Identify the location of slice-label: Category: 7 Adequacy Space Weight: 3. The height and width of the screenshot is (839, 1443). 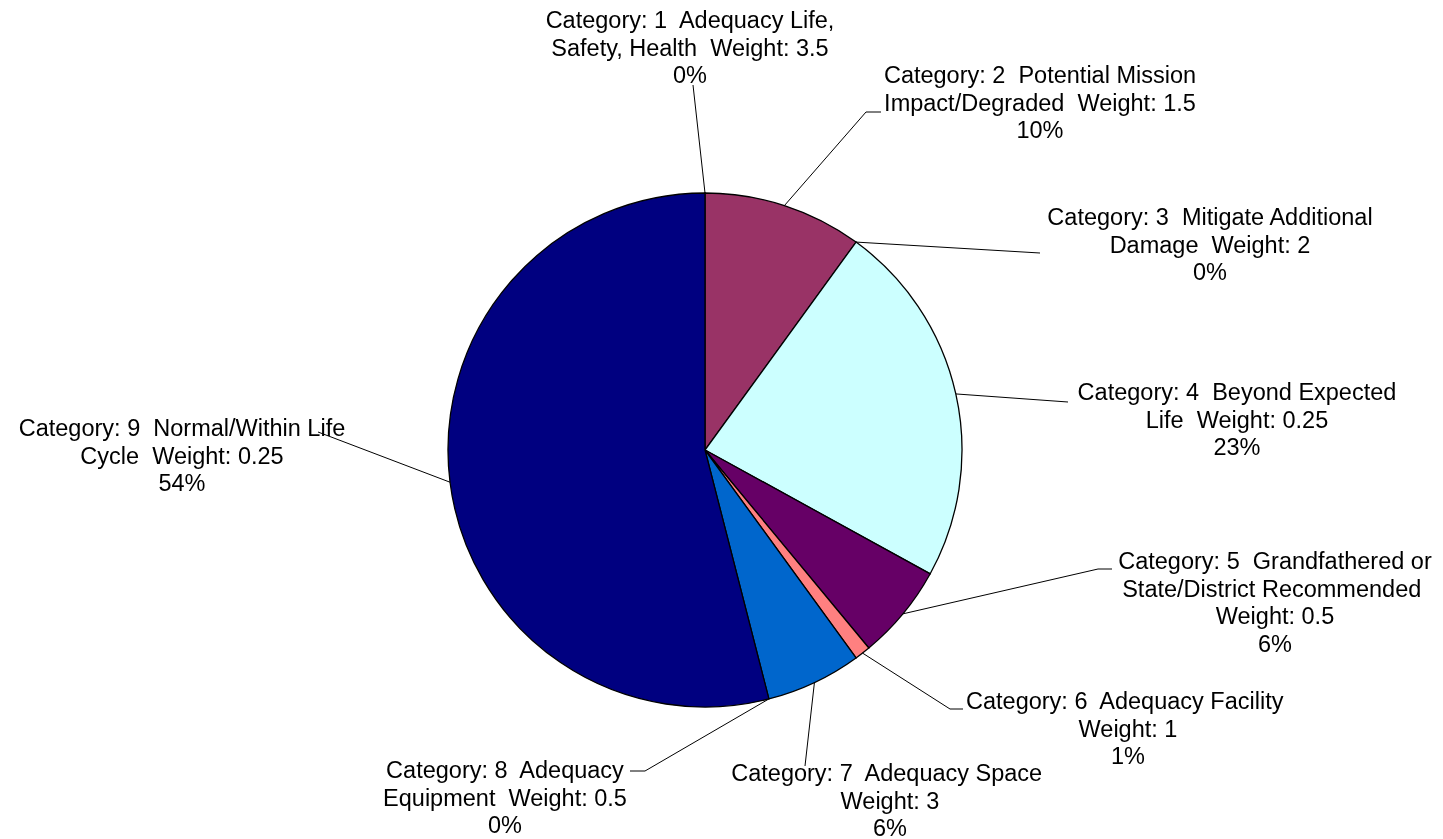
(890, 787).